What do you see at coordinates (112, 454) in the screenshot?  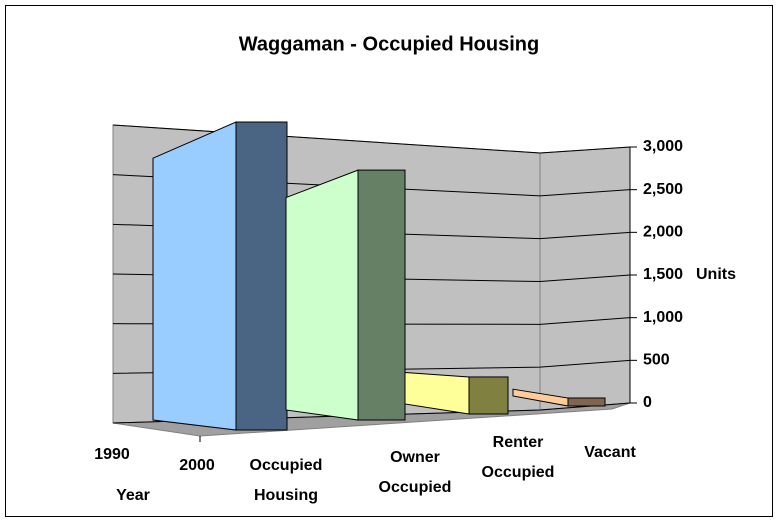 I see `depth-label: 1990` at bounding box center [112, 454].